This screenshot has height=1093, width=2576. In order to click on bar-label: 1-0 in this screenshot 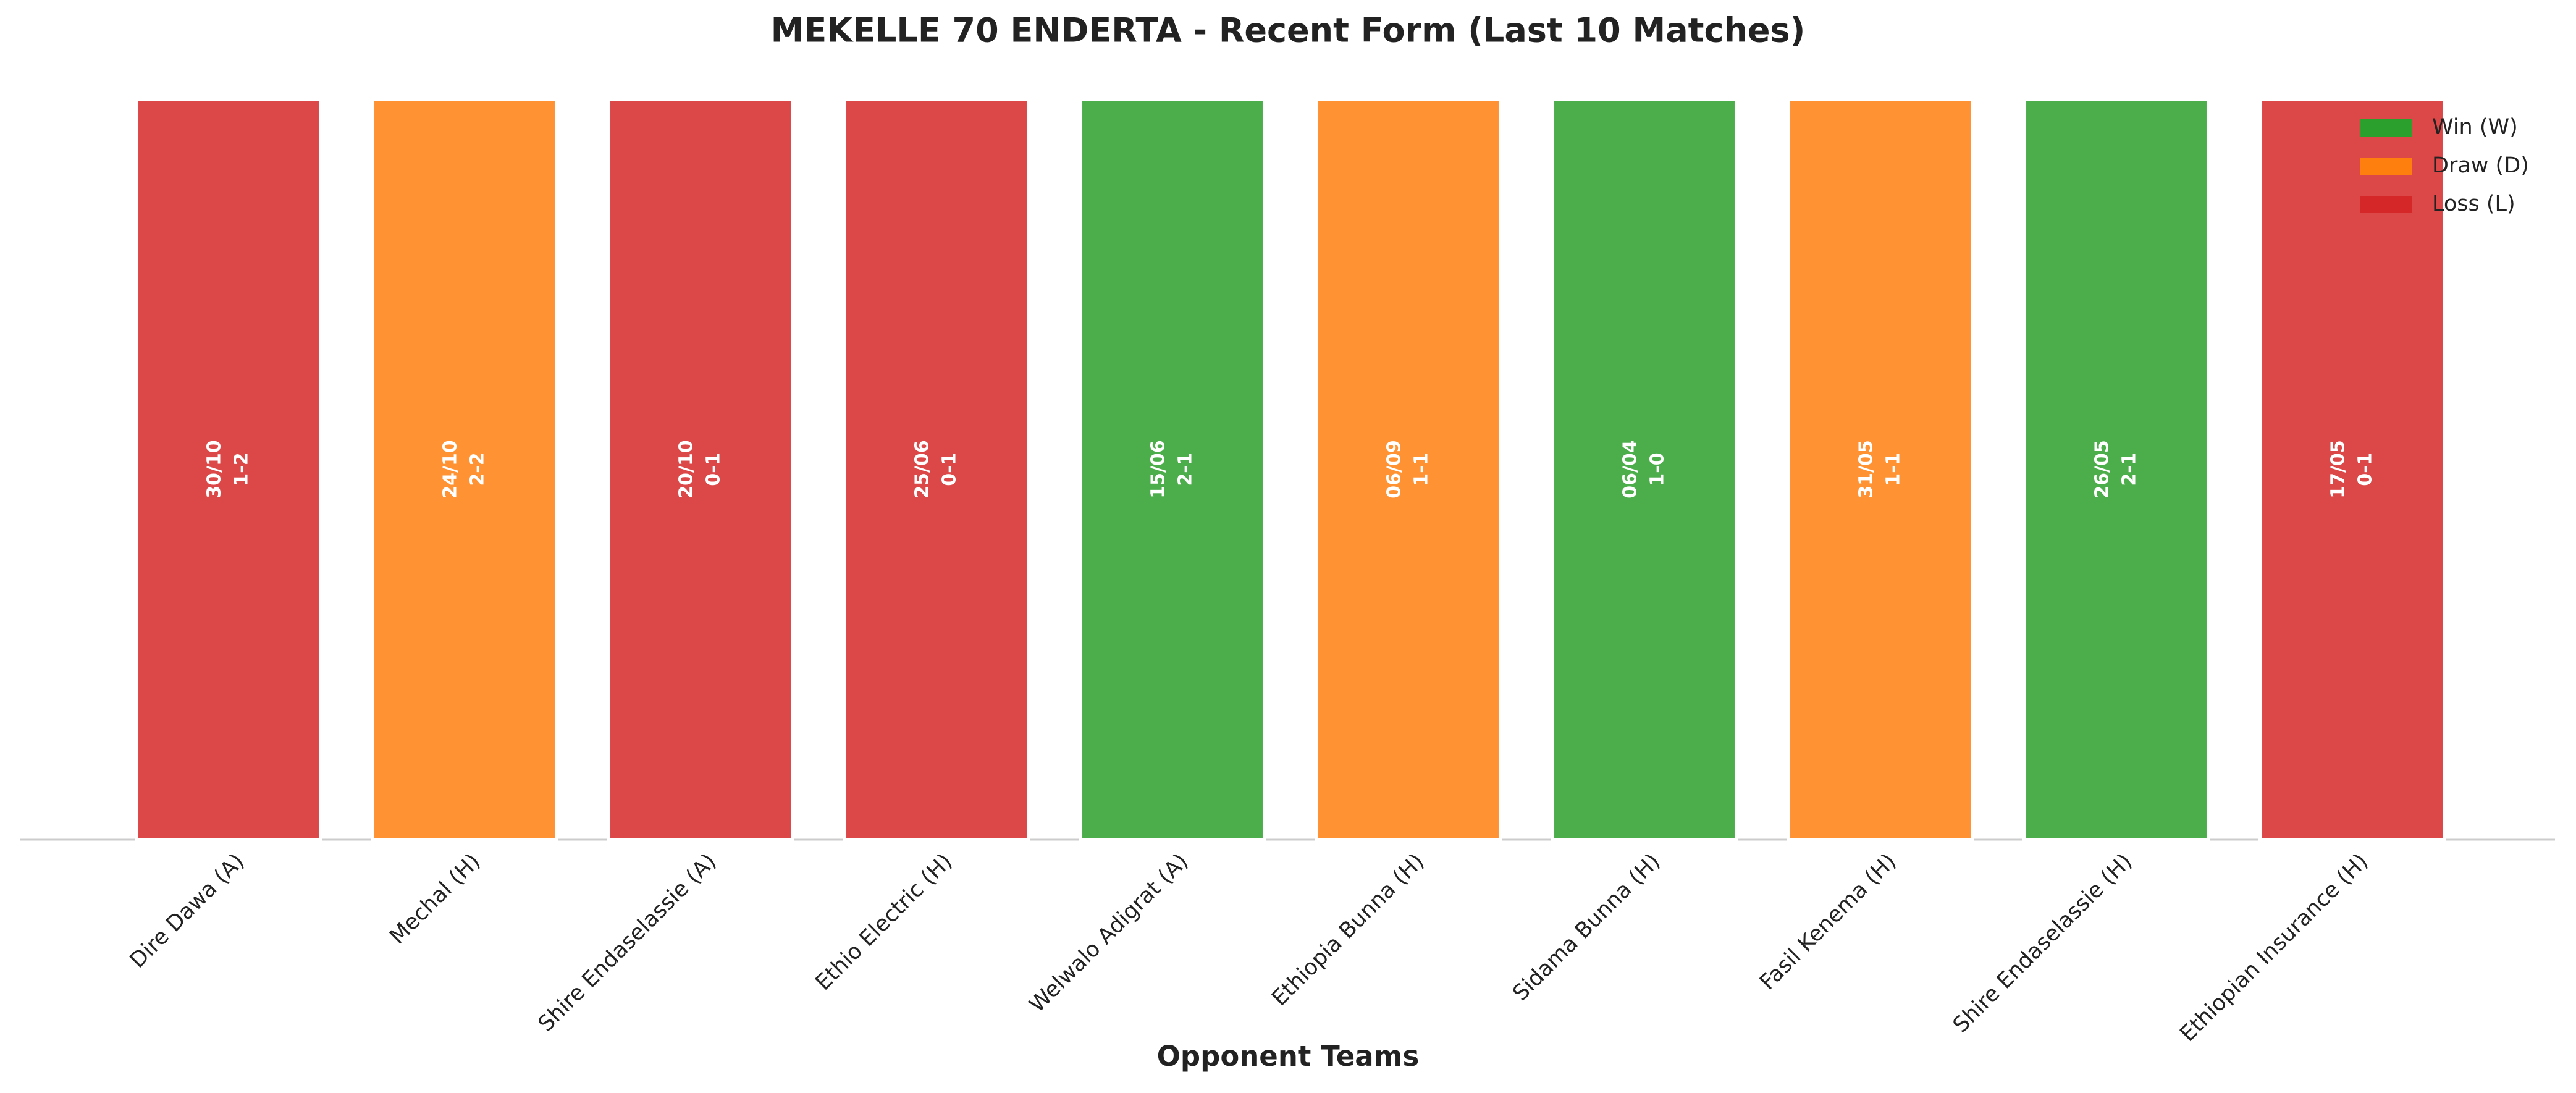, I will do `click(1658, 469)`.